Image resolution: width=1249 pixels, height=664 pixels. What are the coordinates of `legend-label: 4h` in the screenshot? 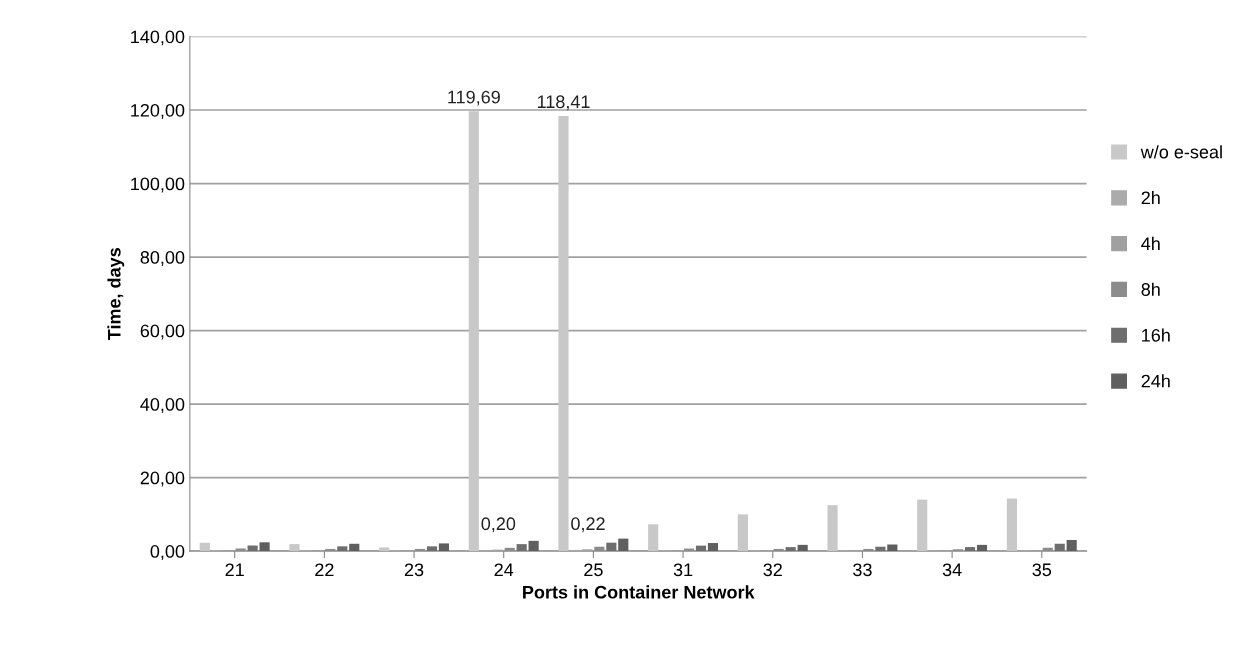 It's located at (1150, 243).